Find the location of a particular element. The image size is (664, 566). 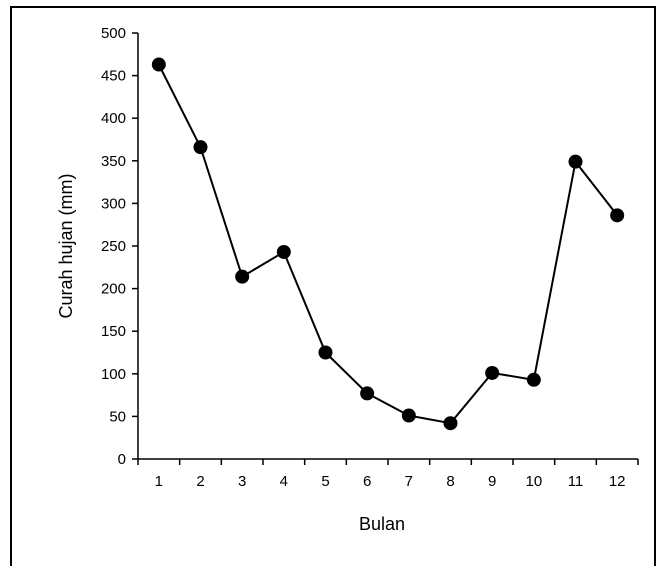

x-axis-title: Bulan is located at coordinates (382, 524).